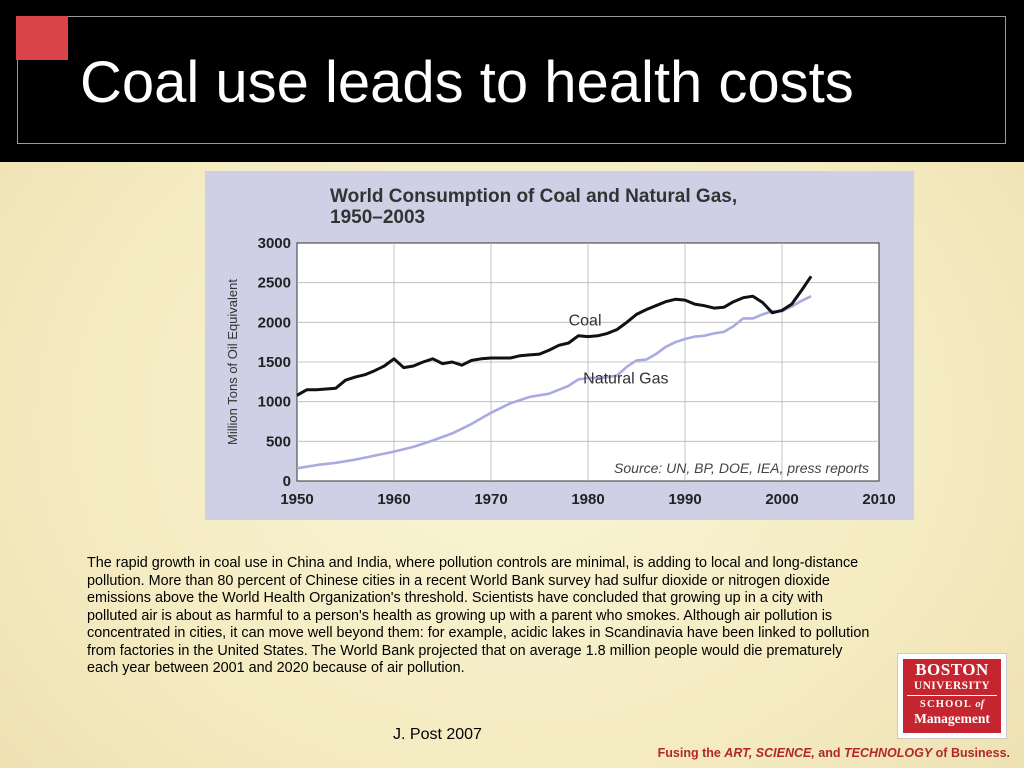 The image size is (1024, 768). What do you see at coordinates (585, 321) in the screenshot?
I see `series-annotation: Coal` at bounding box center [585, 321].